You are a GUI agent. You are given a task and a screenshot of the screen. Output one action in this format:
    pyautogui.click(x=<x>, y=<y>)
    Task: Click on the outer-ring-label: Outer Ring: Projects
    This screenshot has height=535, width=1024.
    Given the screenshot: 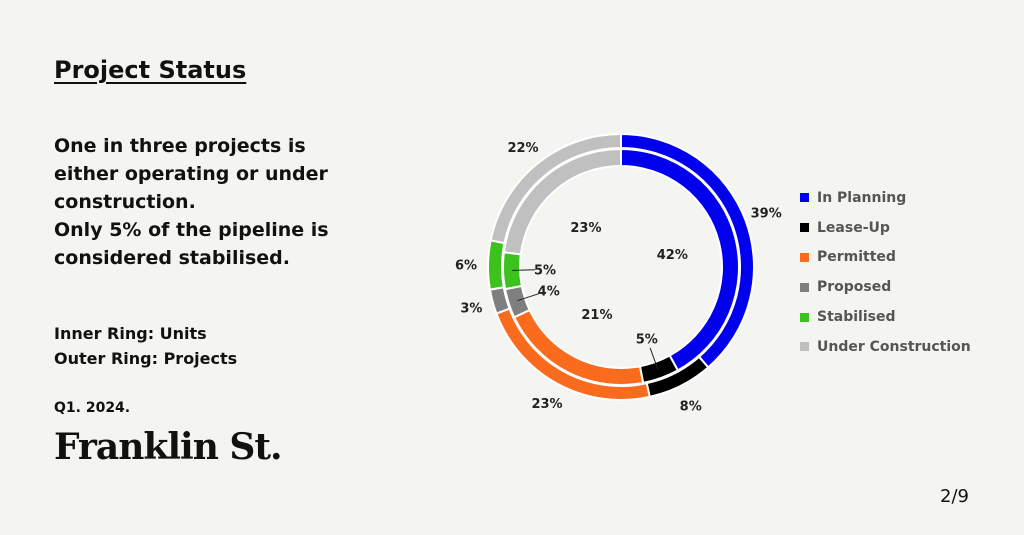 What is the action you would take?
    pyautogui.click(x=146, y=358)
    